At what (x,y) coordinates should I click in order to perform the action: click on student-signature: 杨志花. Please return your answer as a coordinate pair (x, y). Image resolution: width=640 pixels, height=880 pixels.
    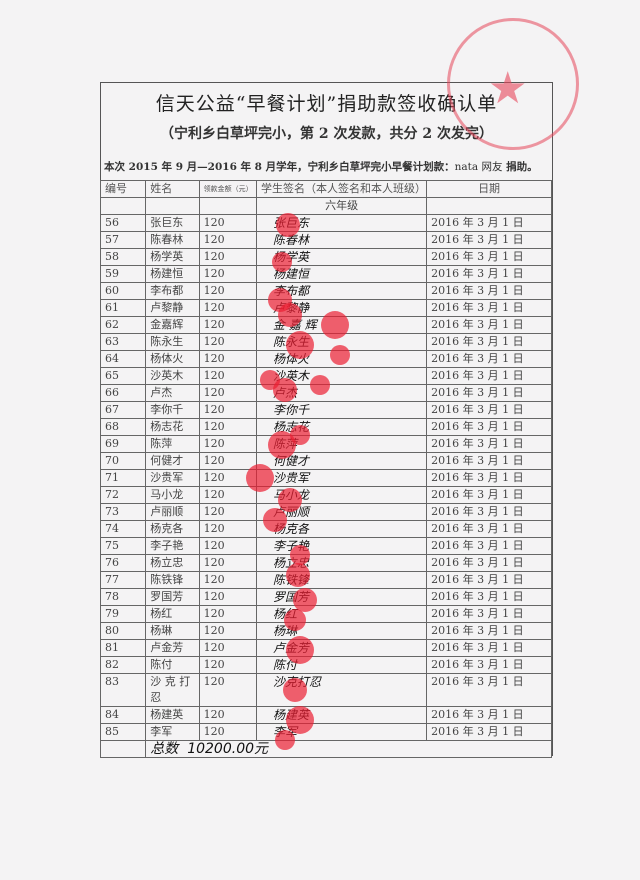
    Looking at the image, I should click on (342, 427).